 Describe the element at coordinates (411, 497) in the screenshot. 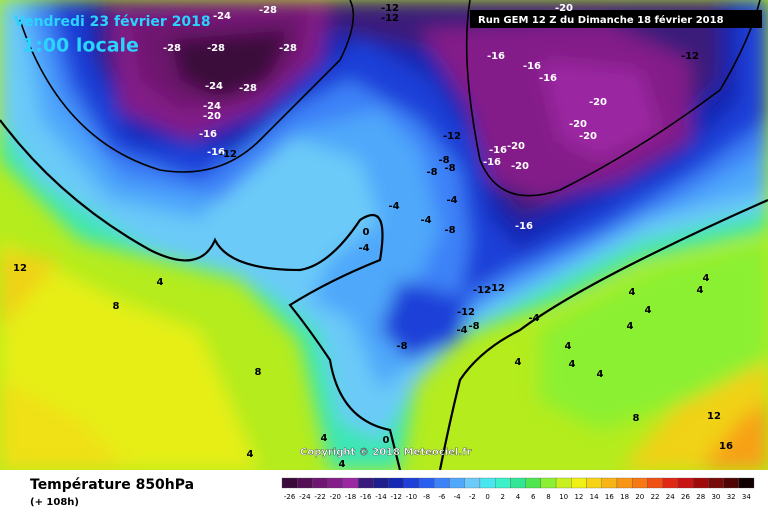

I see `colorbar-tick-label: -10` at that location.